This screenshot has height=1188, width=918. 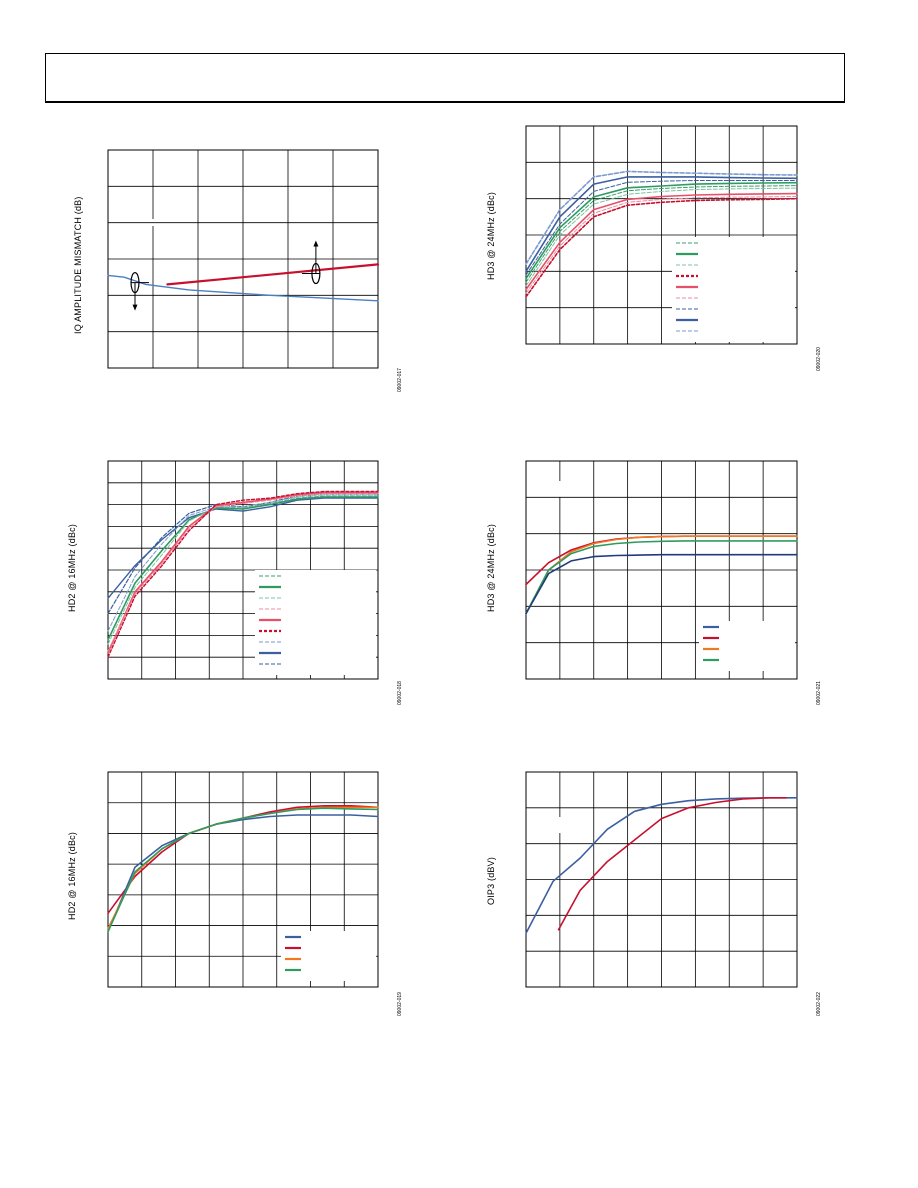 What do you see at coordinates (135, 307) in the screenshot?
I see `arrow-down-icon` at bounding box center [135, 307].